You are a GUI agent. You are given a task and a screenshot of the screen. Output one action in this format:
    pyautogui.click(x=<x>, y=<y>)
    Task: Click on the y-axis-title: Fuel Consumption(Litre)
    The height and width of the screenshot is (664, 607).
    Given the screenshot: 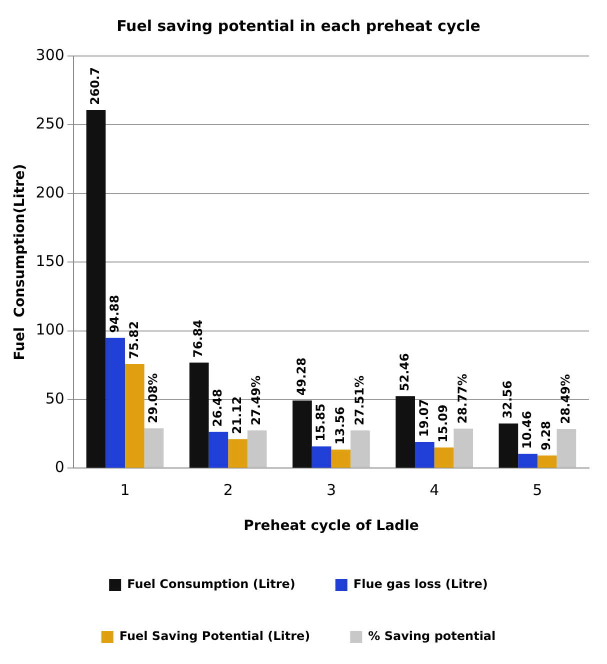 What is the action you would take?
    pyautogui.click(x=20, y=262)
    